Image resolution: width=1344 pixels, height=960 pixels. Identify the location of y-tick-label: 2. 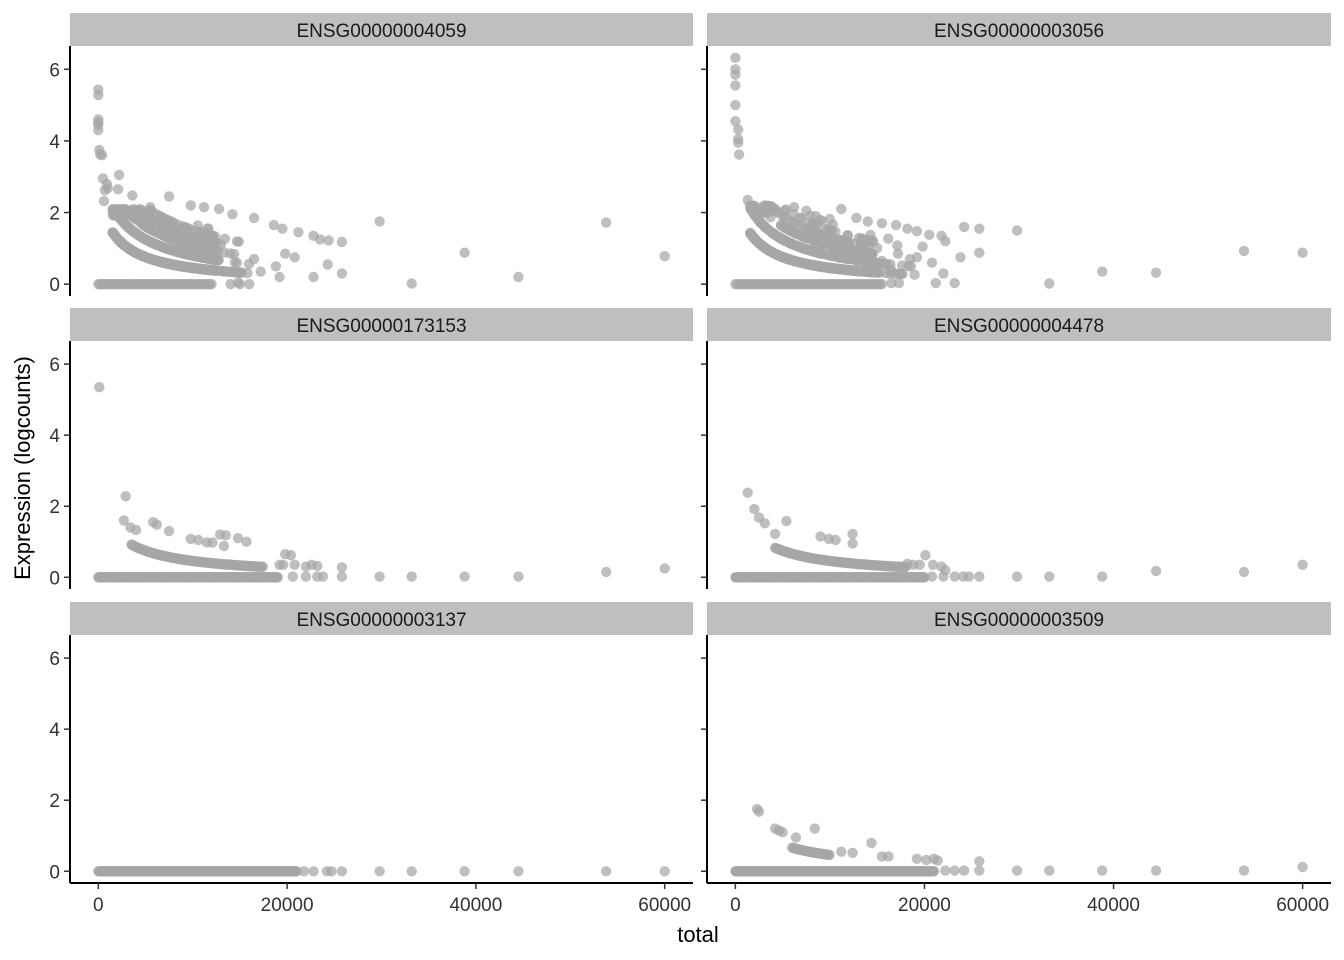
(54, 801).